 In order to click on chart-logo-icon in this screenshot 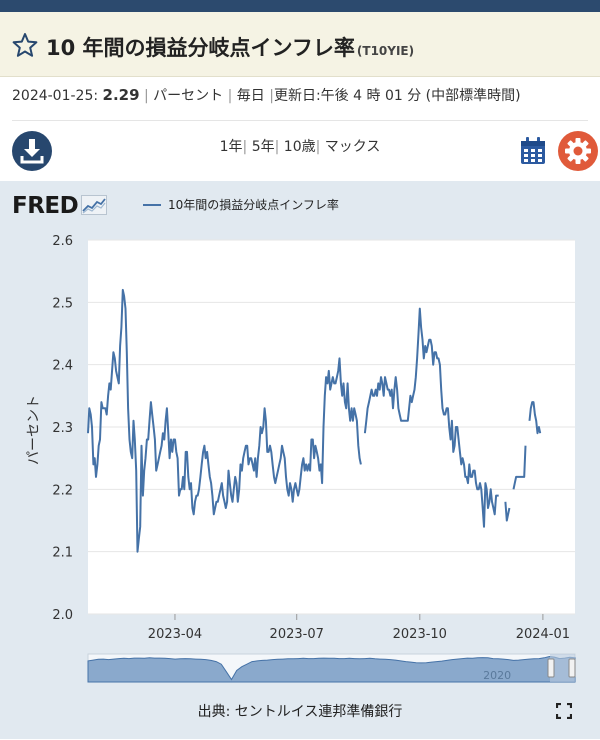, I will do `click(94, 205)`.